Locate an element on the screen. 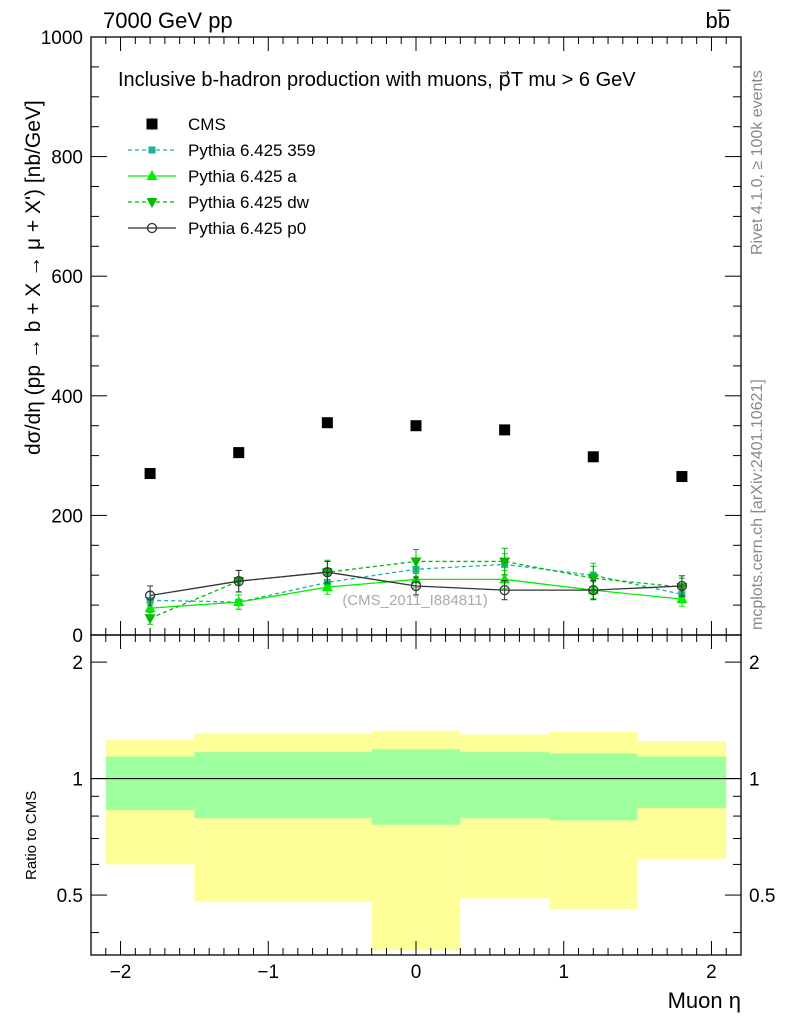 This screenshot has width=786, height=1024. x-tick-label: −2 is located at coordinates (121, 972).